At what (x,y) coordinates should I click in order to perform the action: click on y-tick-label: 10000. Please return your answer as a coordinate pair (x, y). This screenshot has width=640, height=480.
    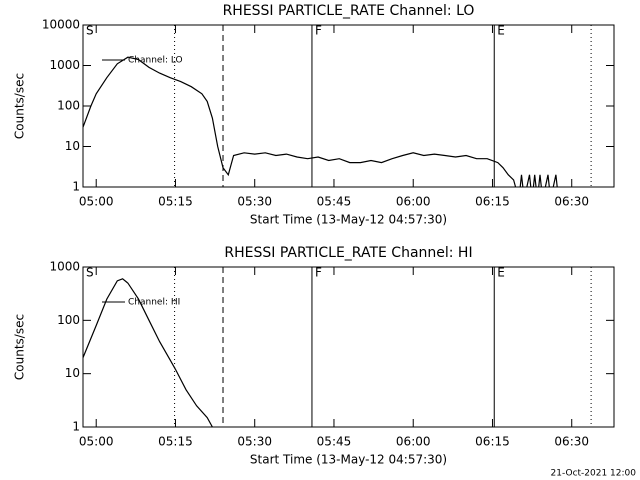
    Looking at the image, I should click on (61, 25).